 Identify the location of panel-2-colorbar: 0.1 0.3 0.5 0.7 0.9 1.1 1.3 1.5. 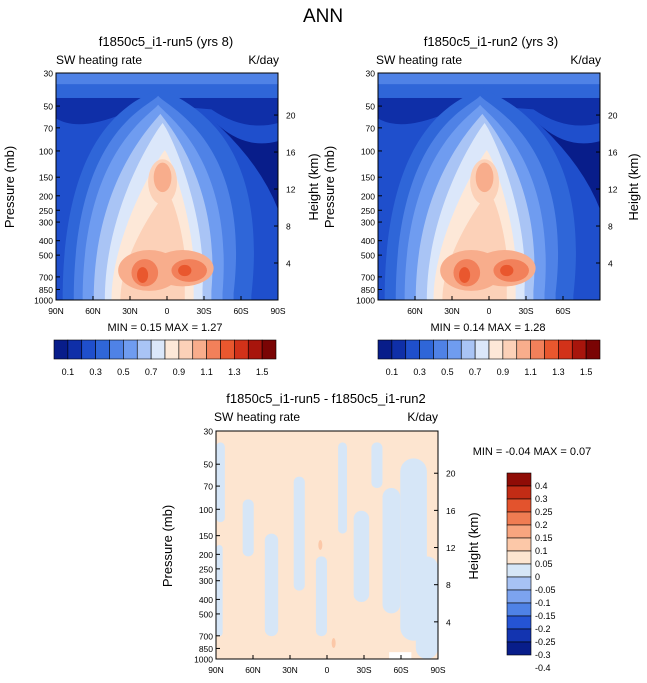
(489, 358).